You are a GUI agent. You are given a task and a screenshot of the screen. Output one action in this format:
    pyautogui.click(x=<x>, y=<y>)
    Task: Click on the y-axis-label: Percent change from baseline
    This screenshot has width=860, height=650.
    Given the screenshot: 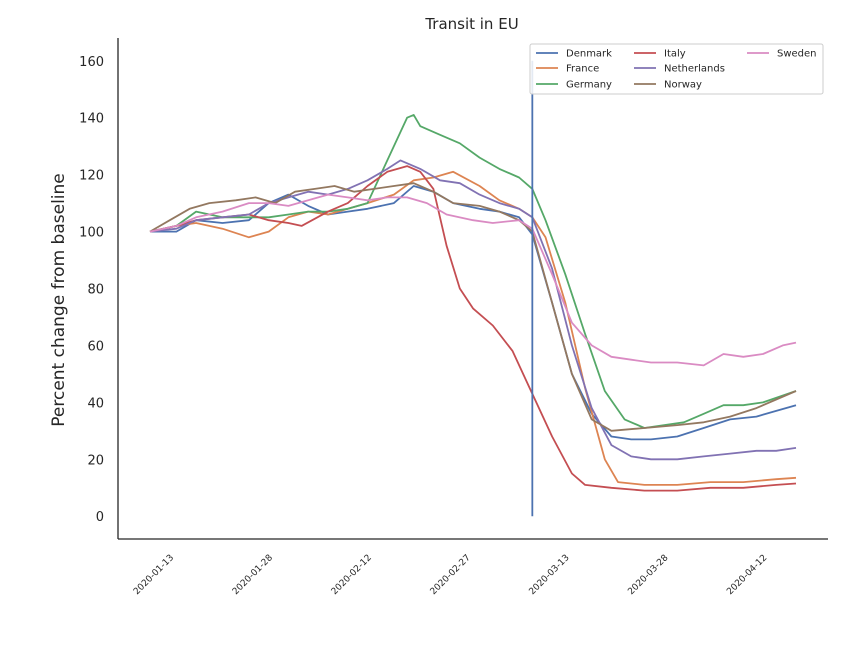 What is the action you would take?
    pyautogui.click(x=59, y=300)
    